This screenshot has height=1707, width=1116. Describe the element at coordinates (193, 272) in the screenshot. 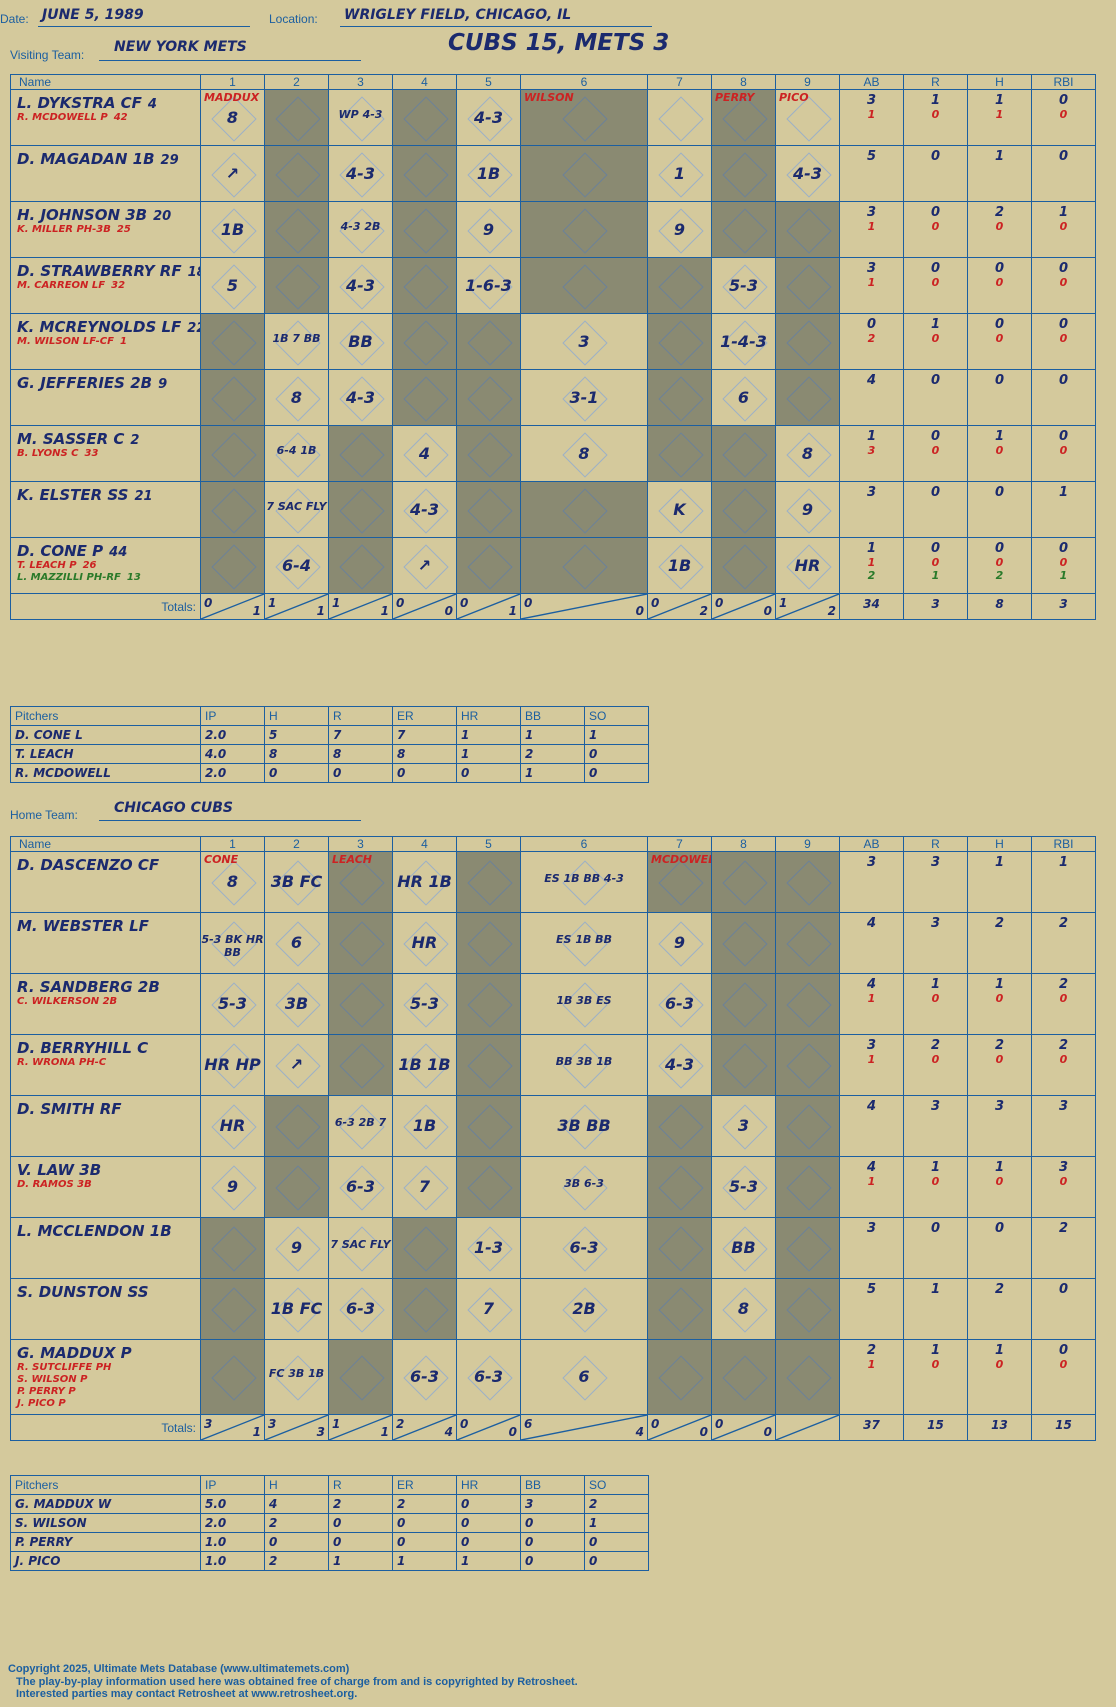

I see `batter-number: 18` at that location.